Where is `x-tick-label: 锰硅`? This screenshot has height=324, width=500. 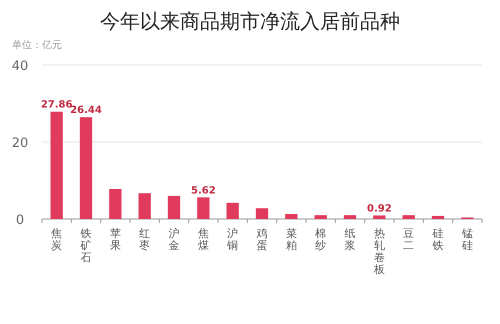 x-tick-label: 锰硅 is located at coordinates (466, 239).